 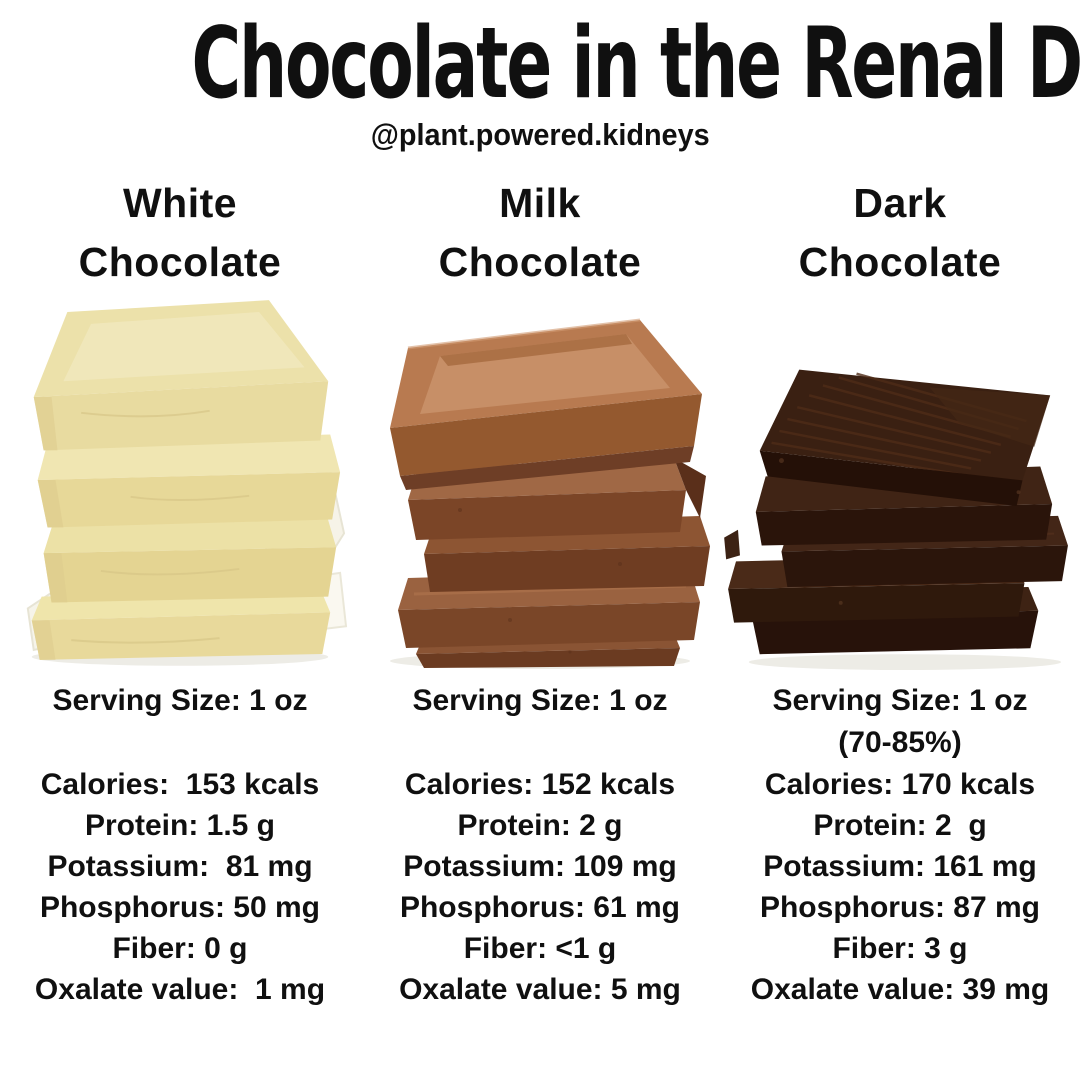 I want to click on fact-line: Fiber: 0 g, so click(x=180, y=948).